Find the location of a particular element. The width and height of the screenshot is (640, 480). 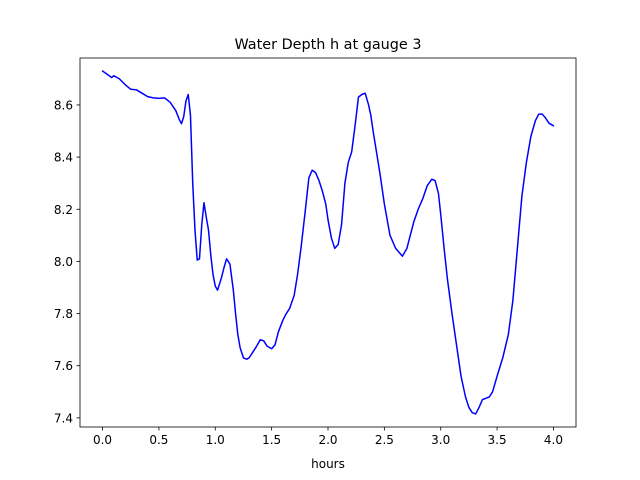

x-tick-label: 0.0 is located at coordinates (102, 440).